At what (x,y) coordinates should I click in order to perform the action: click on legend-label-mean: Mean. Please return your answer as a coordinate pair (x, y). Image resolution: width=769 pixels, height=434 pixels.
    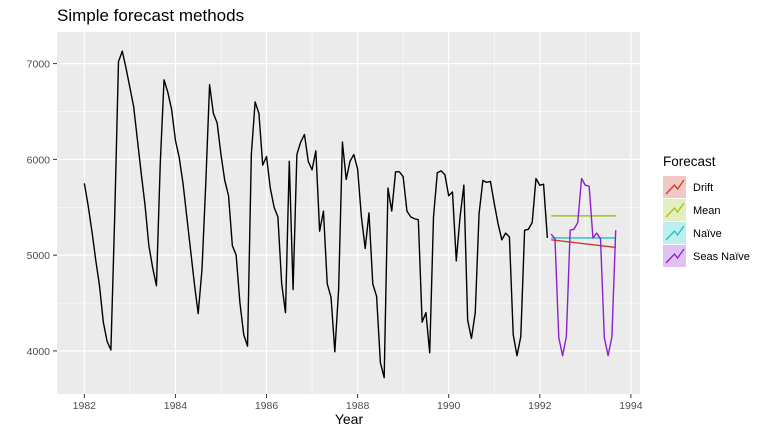
    Looking at the image, I should click on (707, 211).